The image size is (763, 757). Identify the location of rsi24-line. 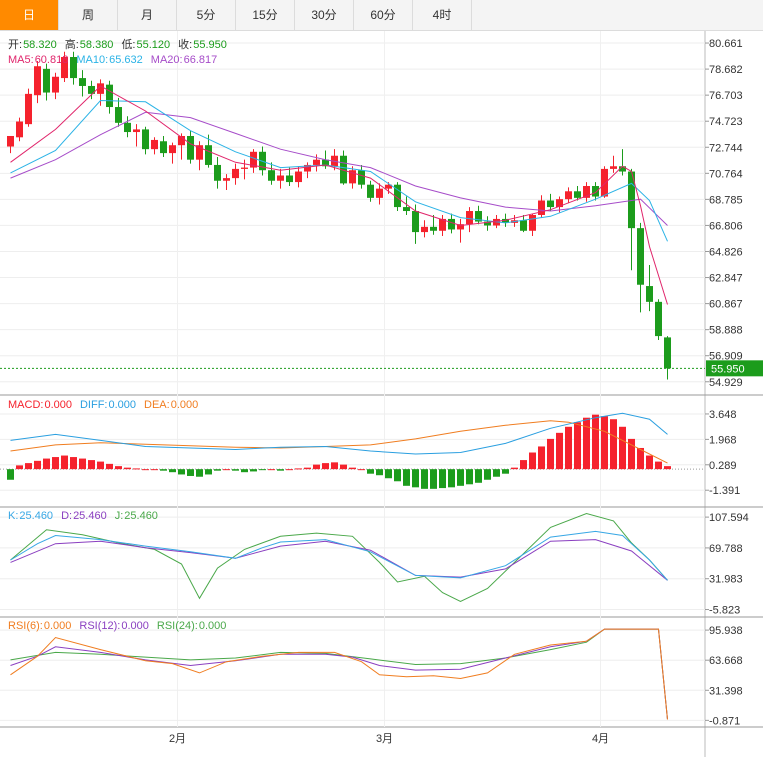
(339, 674).